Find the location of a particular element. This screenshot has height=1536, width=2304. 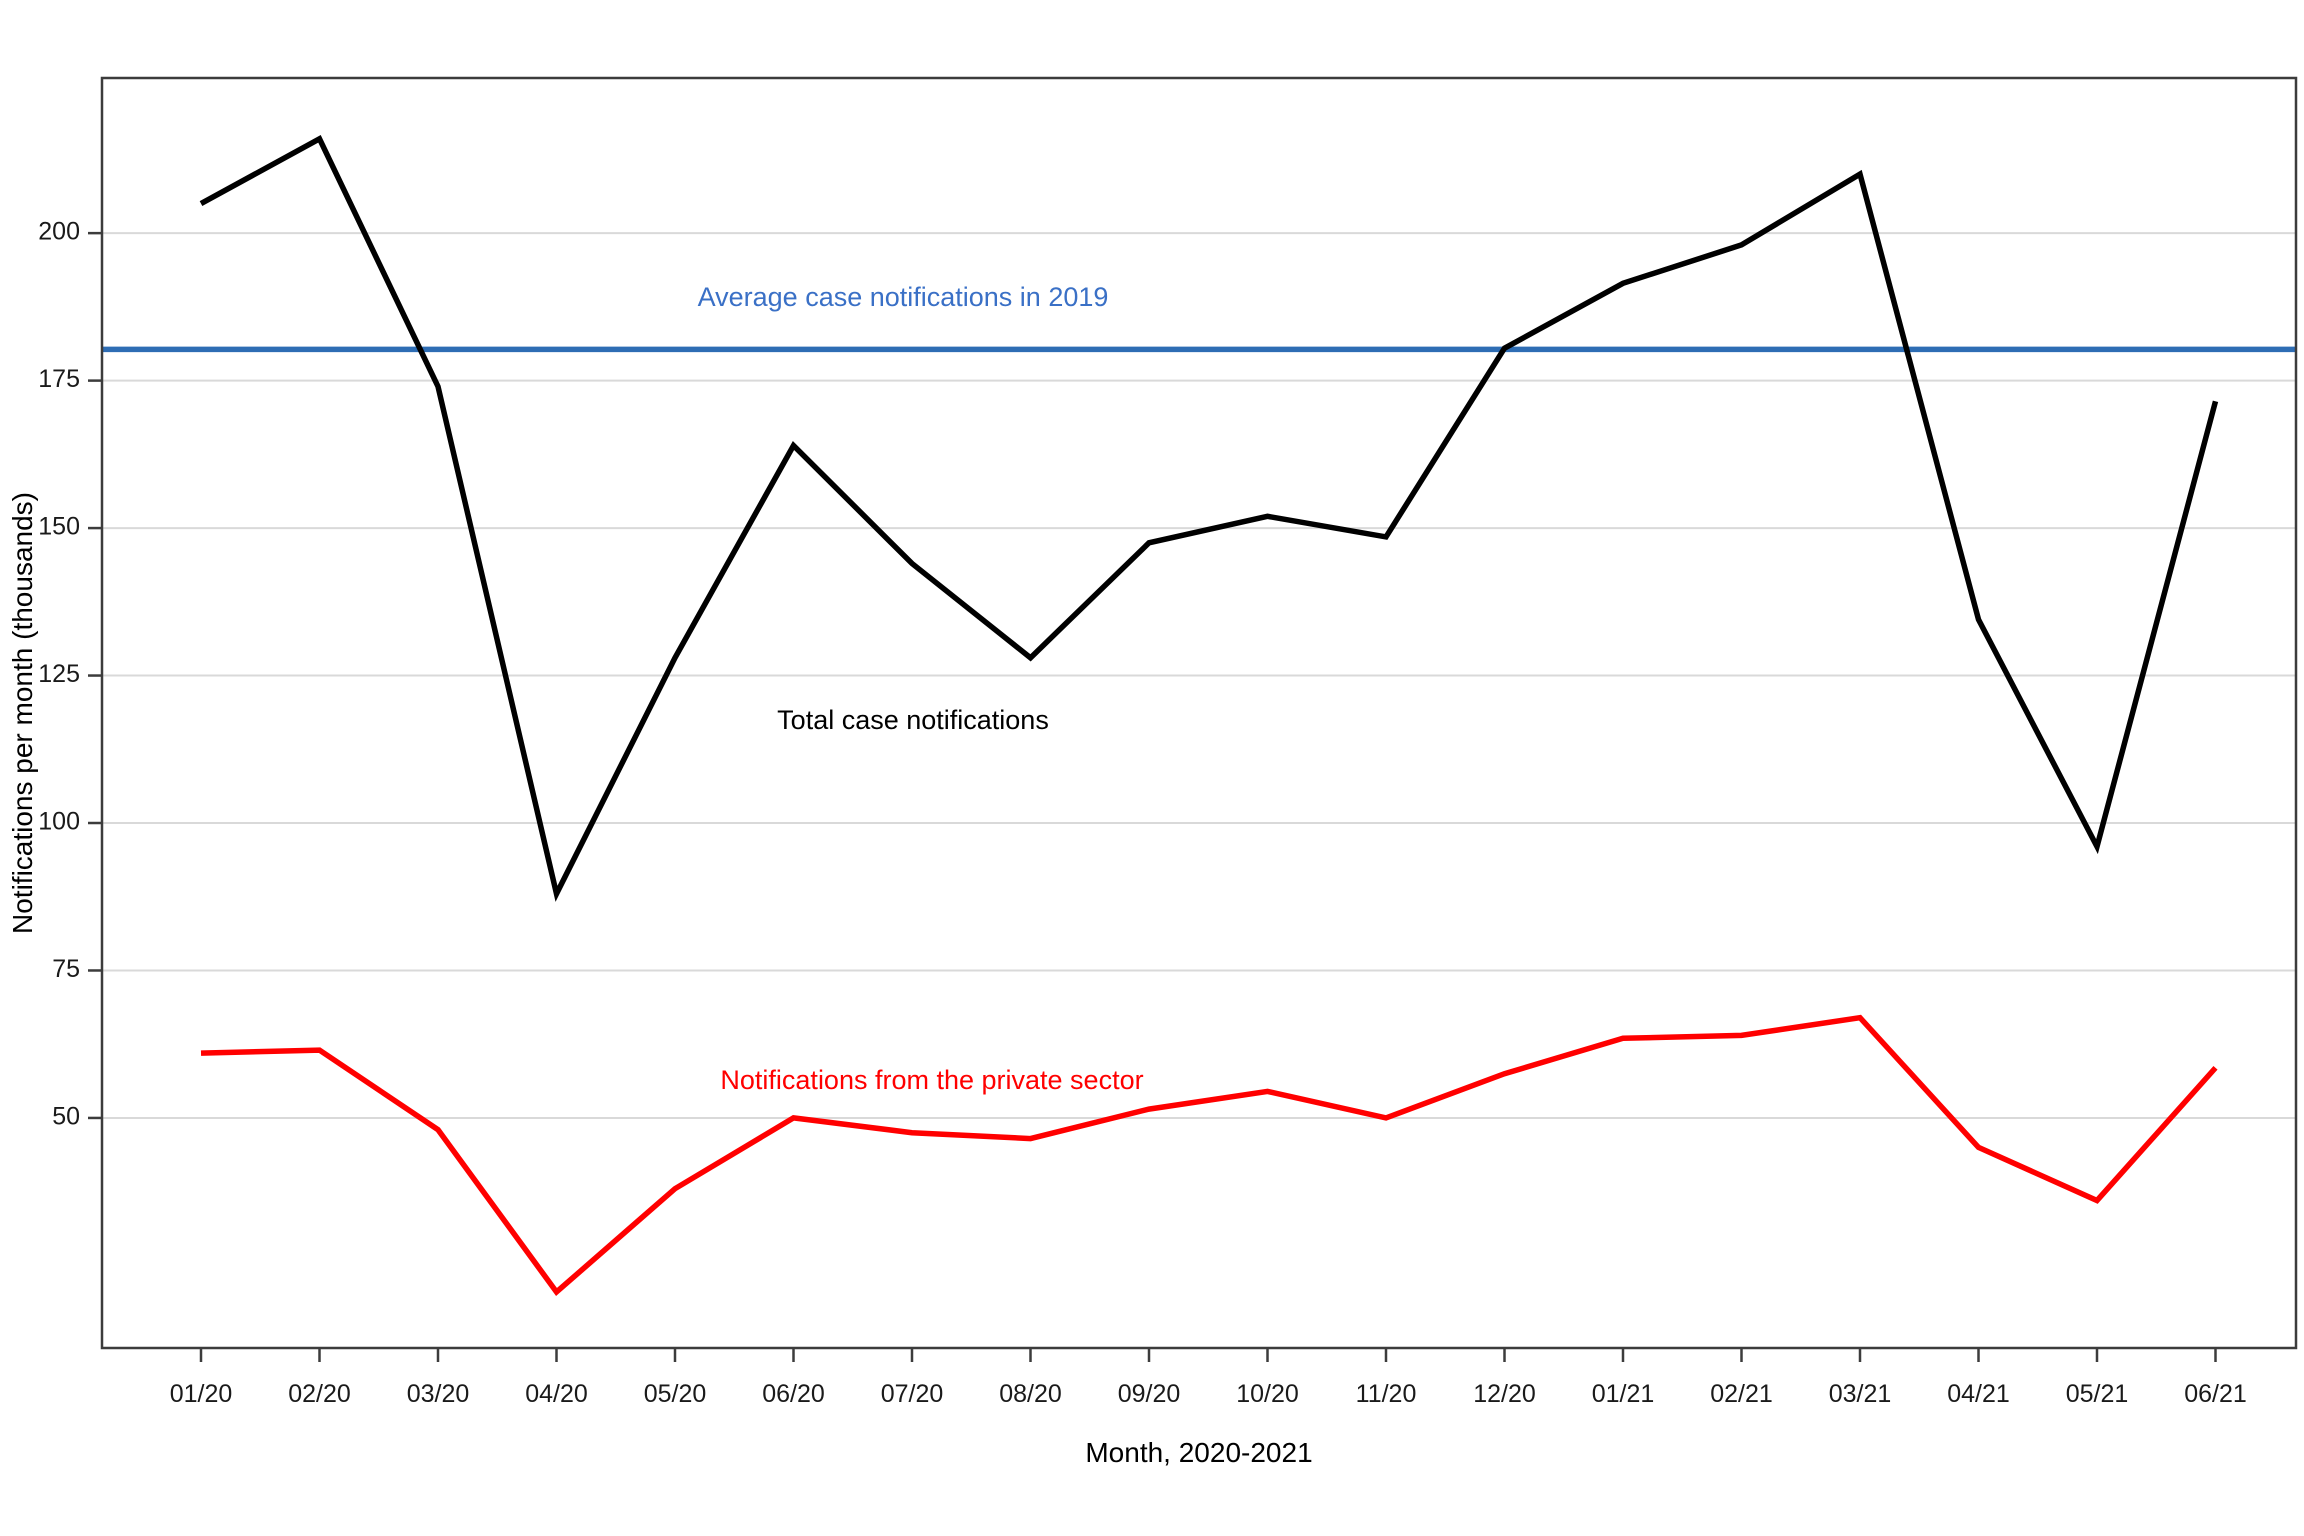

x-tick-label-10/20: 10/20 is located at coordinates (1267, 1394).